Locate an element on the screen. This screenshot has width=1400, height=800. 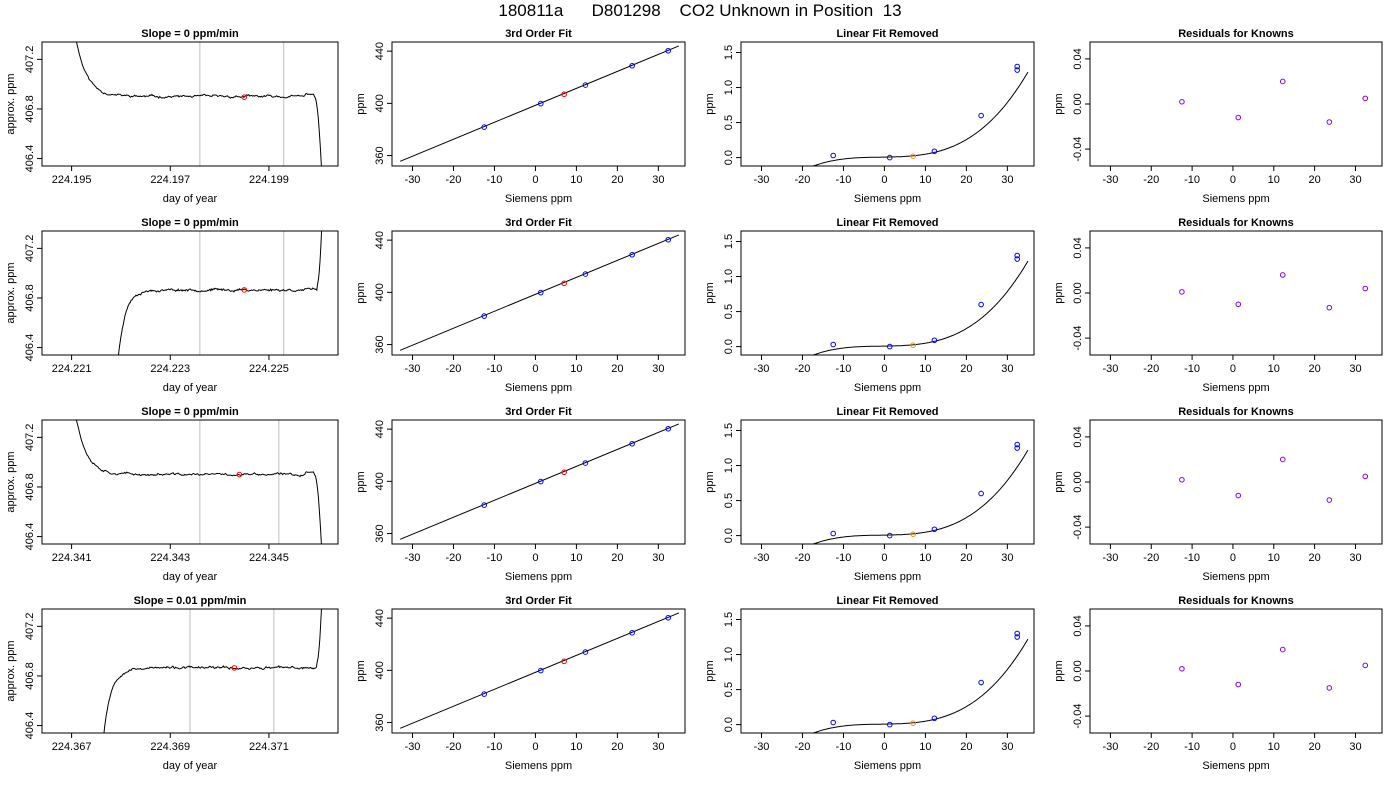
x-tick-label: 224.343 is located at coordinates (170, 558).